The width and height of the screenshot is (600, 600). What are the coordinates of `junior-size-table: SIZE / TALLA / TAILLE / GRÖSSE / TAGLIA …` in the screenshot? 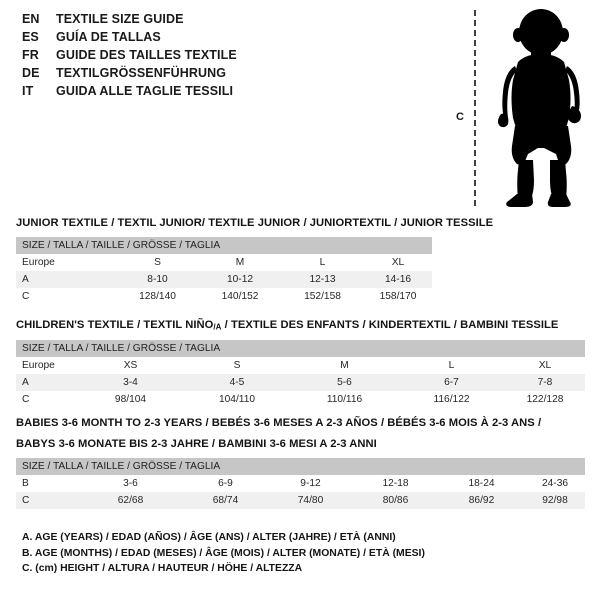 It's located at (224, 271).